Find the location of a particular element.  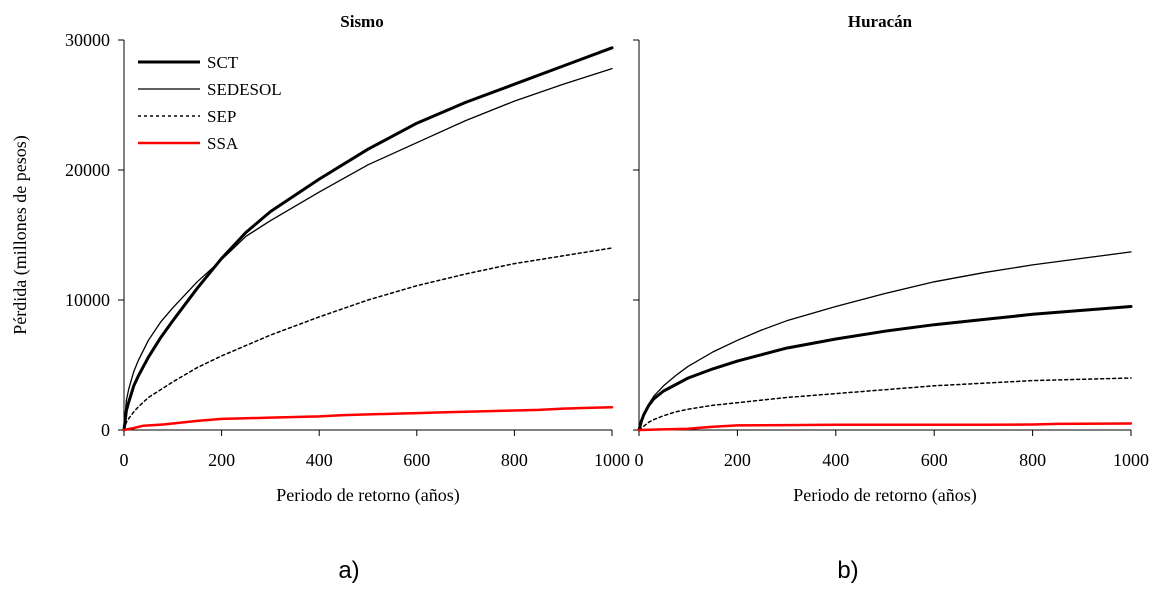

chart-title: Huracán is located at coordinates (880, 21).